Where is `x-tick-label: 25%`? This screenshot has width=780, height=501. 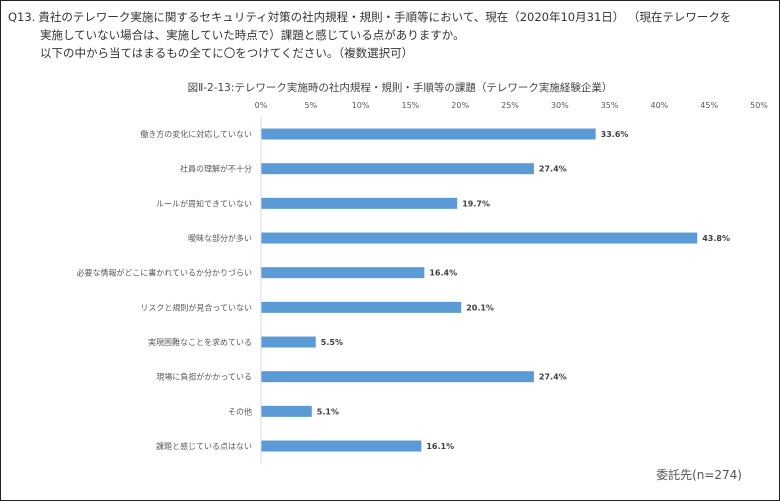
x-tick-label: 25% is located at coordinates (510, 105).